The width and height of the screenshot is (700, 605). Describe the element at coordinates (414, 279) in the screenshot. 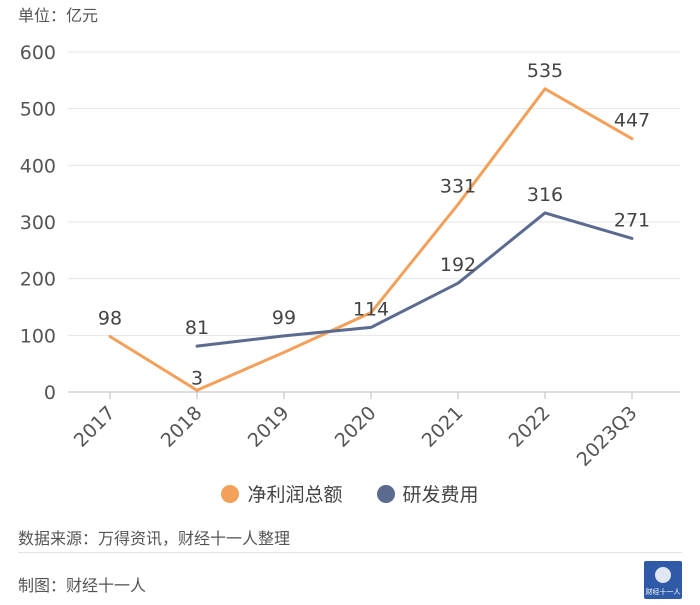

I see `series-line-rd-expense` at that location.